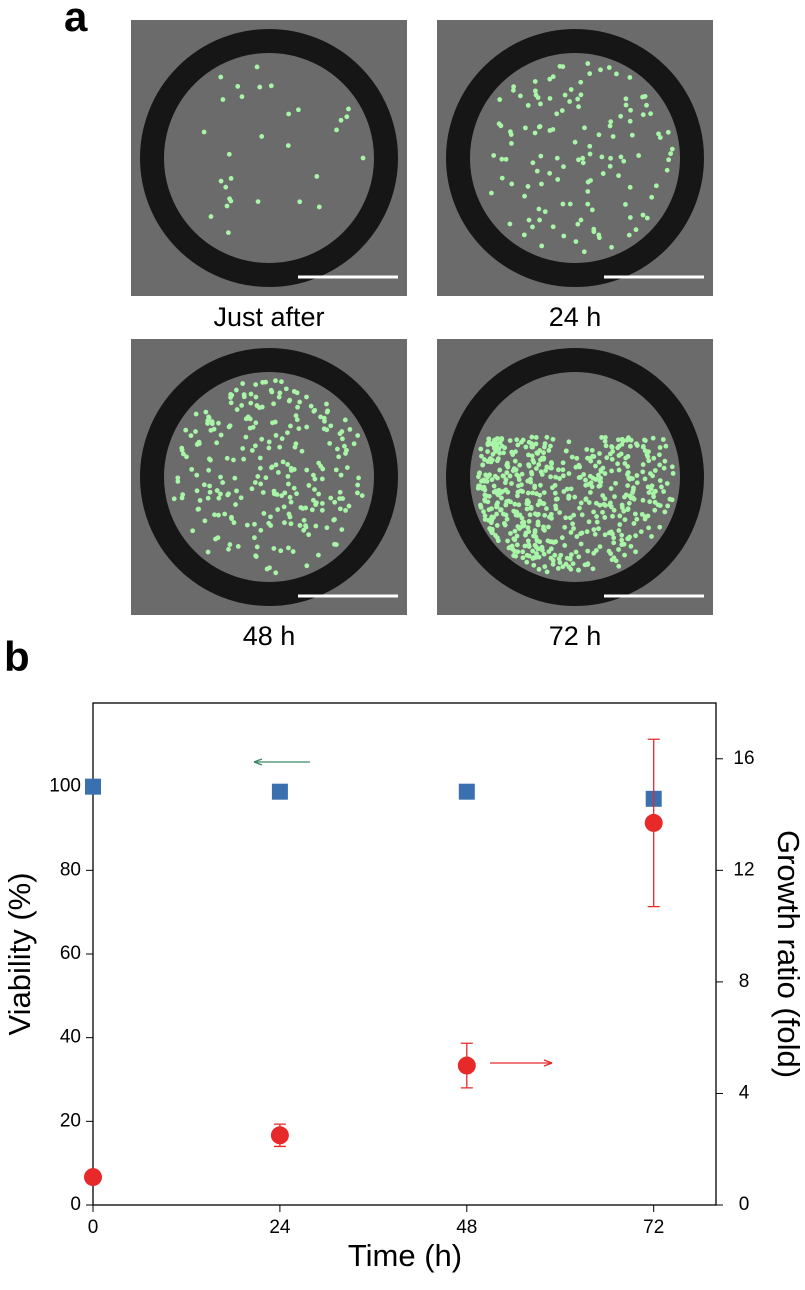  Describe the element at coordinates (744, 1204) in the screenshot. I see `y2-tick-label: 0` at that location.